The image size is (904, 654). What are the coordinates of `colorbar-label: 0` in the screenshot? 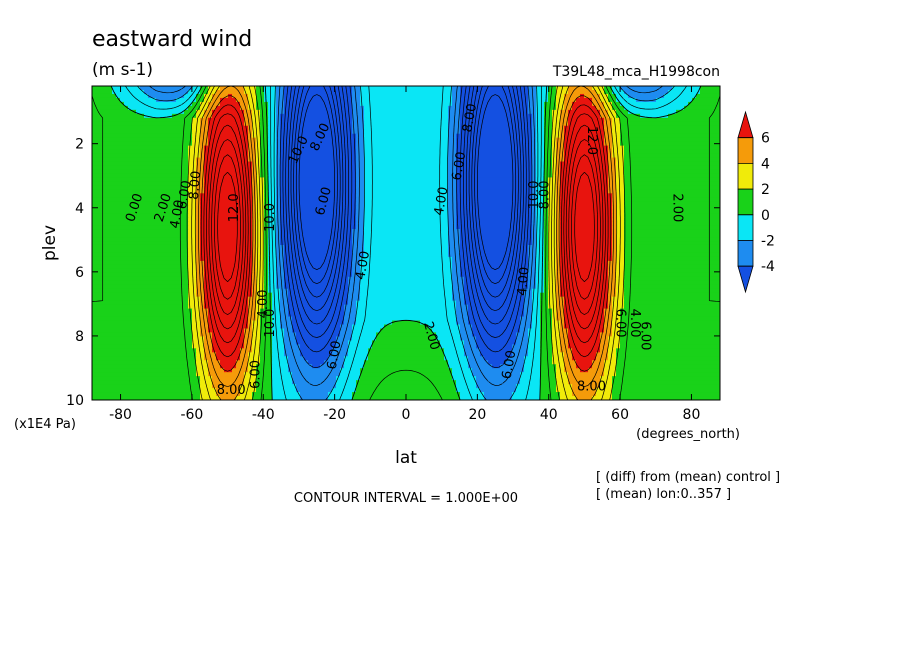 It's located at (765, 216).